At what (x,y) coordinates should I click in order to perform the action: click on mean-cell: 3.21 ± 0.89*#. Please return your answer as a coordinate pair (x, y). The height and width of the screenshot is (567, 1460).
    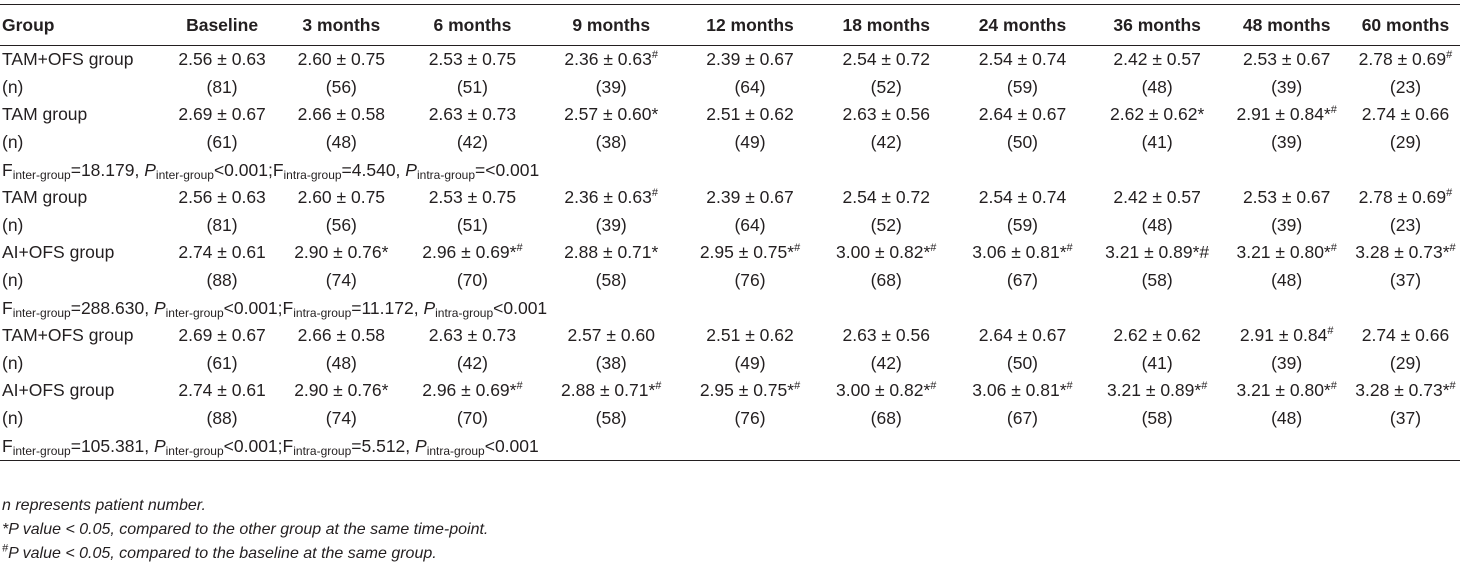
    Looking at the image, I should click on (1157, 253).